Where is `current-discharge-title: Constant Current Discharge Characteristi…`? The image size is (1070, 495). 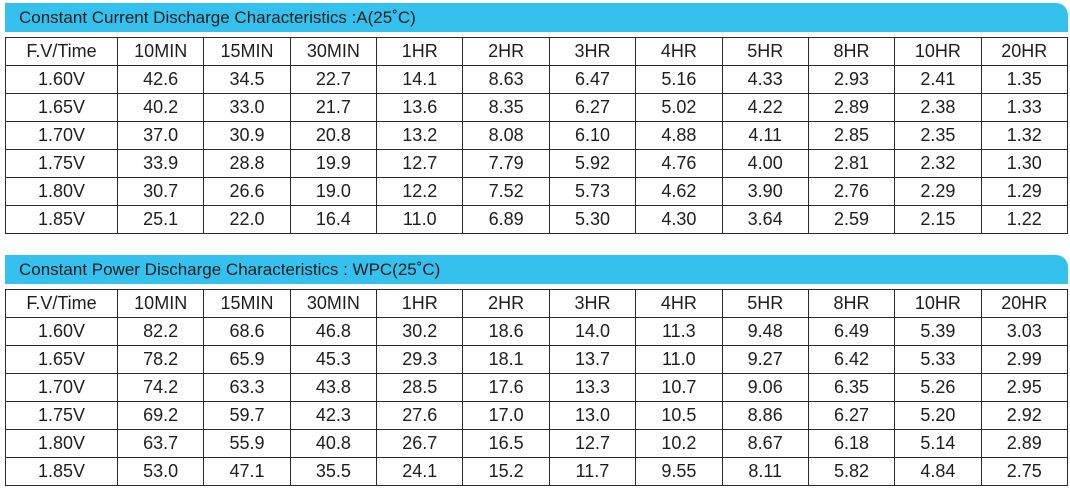
current-discharge-title: Constant Current Discharge Characteristi… is located at coordinates (536, 17).